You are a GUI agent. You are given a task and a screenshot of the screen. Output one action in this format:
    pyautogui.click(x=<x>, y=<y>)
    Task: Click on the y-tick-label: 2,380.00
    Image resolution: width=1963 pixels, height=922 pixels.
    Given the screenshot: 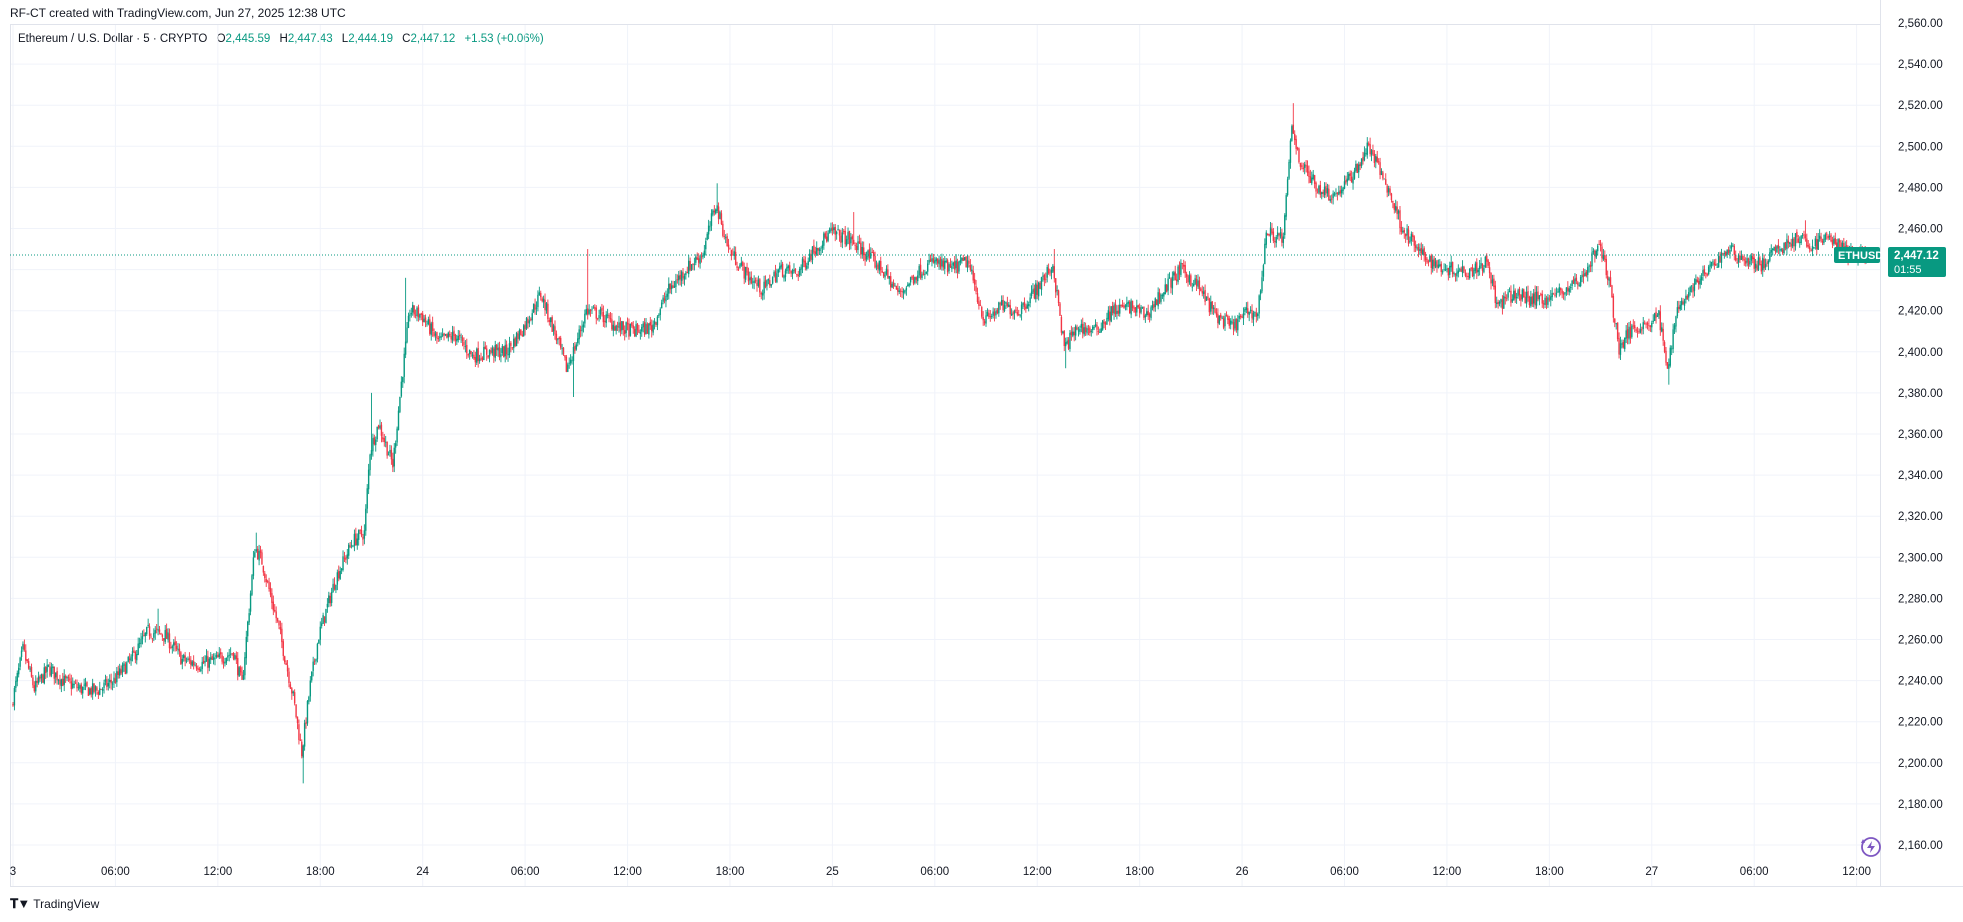 What is the action you would take?
    pyautogui.click(x=1920, y=394)
    